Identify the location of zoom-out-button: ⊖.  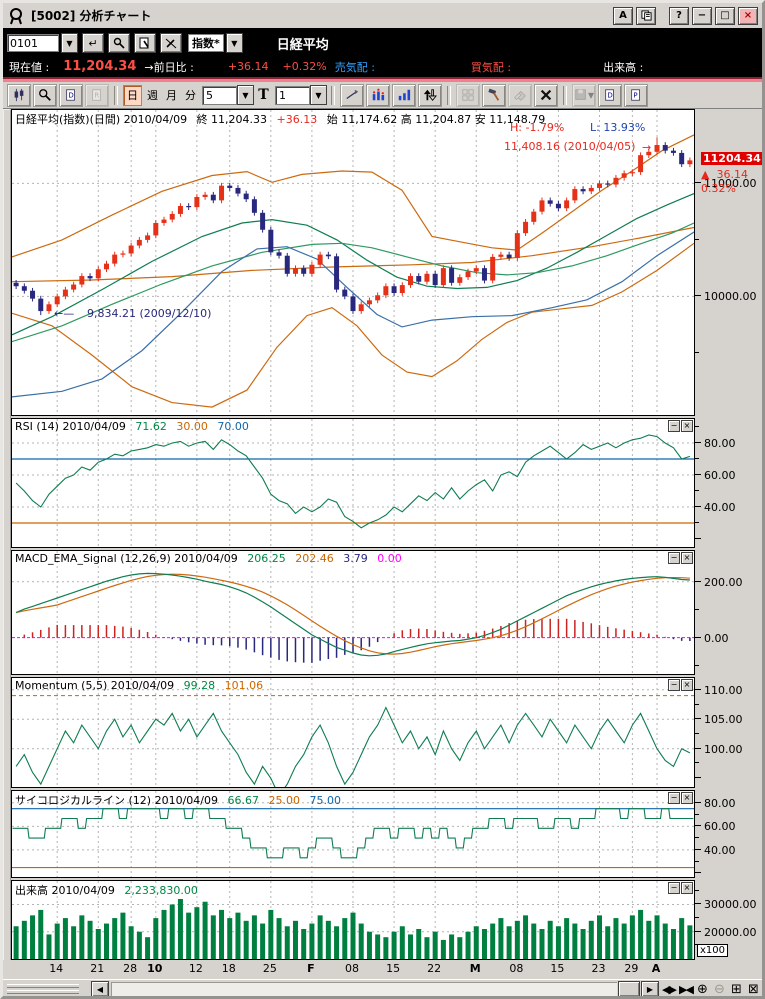
(719, 989).